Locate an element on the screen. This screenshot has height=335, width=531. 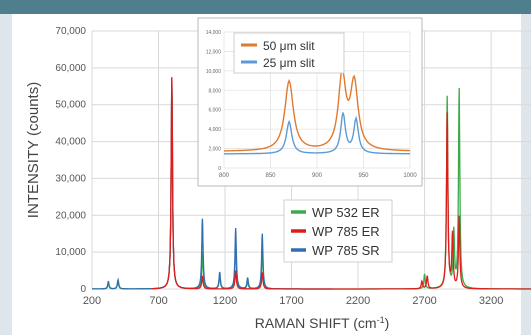
main-y-tick-label: 20,000 is located at coordinates (70, 215).